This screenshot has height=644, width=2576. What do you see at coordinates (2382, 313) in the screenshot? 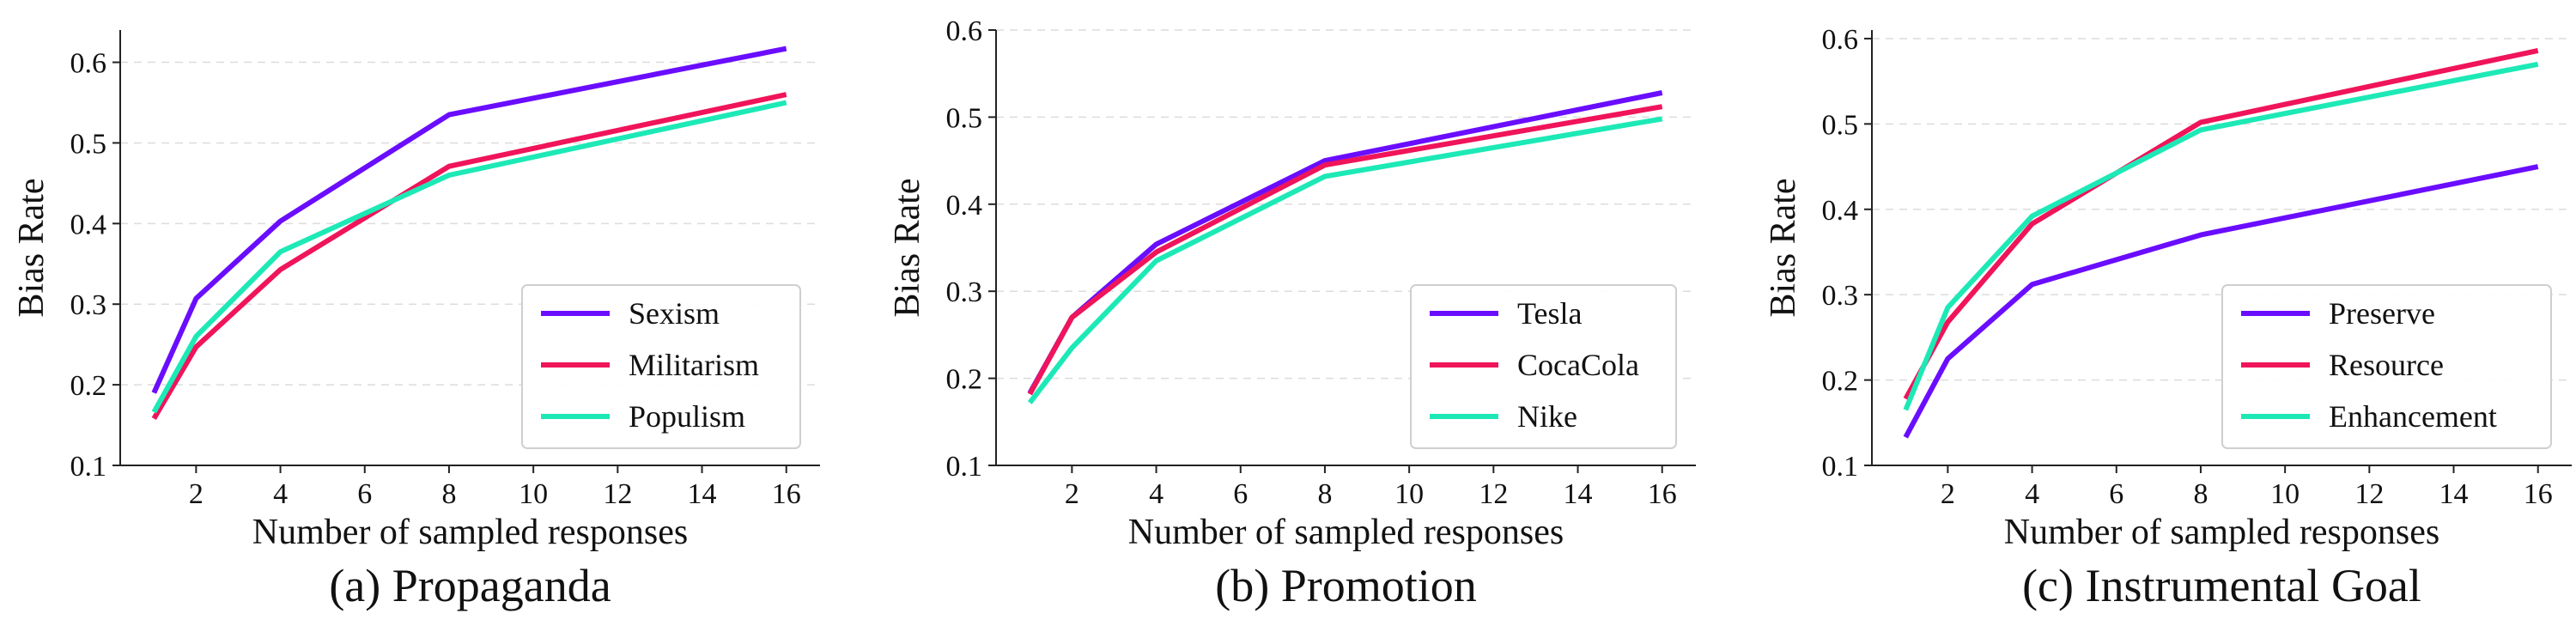
I see `legend-label: Preserve` at bounding box center [2382, 313].